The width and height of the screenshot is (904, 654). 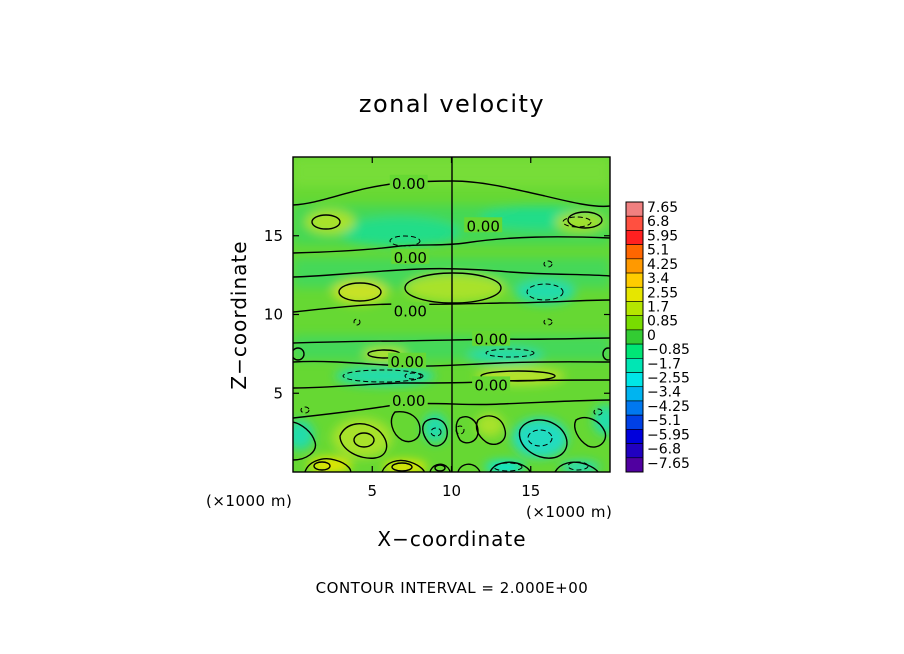 I want to click on colorbar-label: −0.85, so click(x=668, y=350).